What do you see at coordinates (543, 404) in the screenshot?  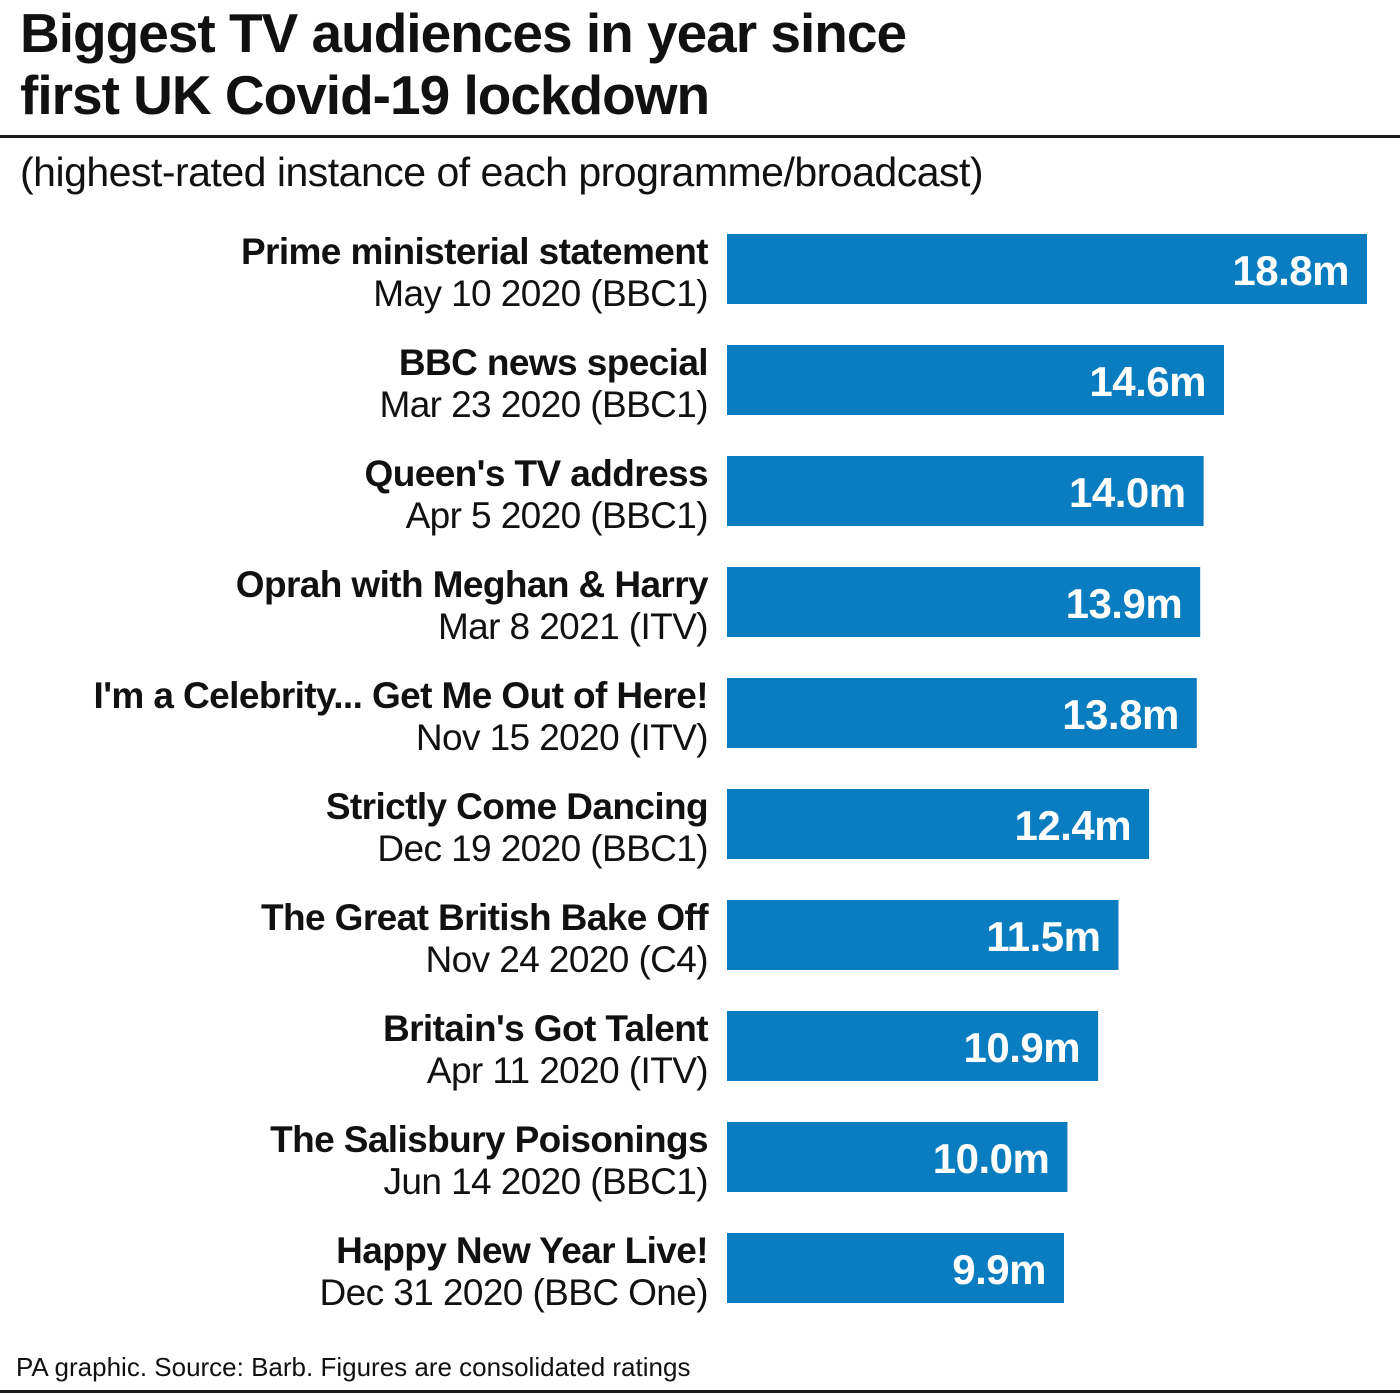 I see `category-detail-label: Mar 23 2020 (BBC1)` at bounding box center [543, 404].